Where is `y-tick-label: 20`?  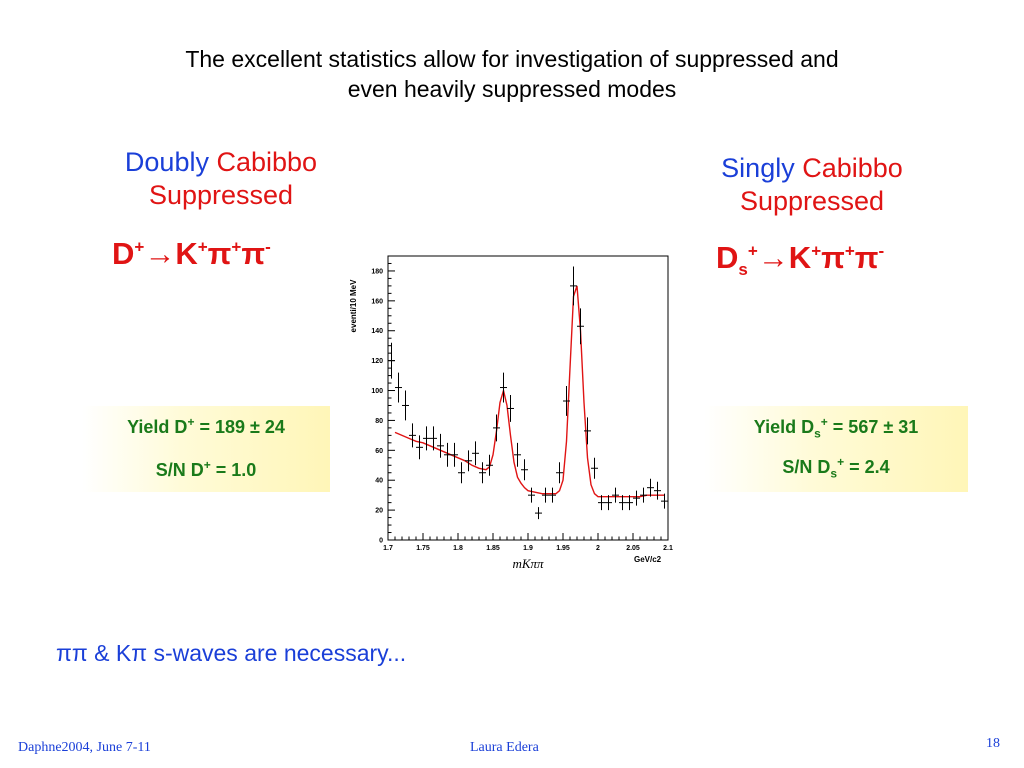 y-tick-label: 20 is located at coordinates (379, 511).